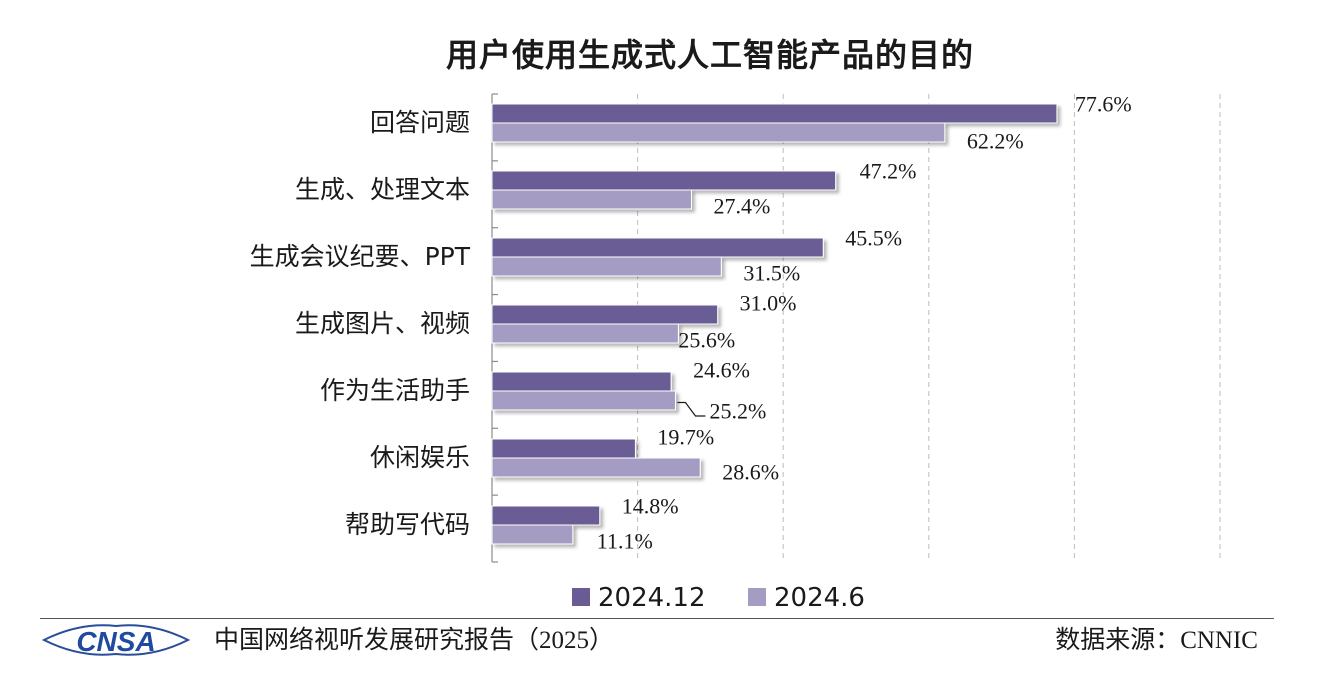 The width and height of the screenshot is (1340, 688). Describe the element at coordinates (364, 639) in the screenshot. I see `report-title-text: 中国网络视听发展研究报告` at that location.